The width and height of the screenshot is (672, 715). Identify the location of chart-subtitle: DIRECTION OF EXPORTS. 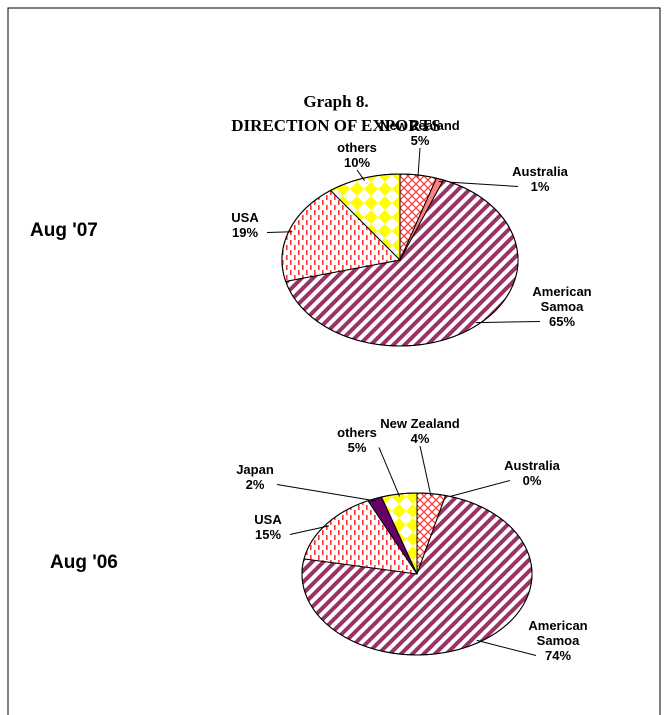
(336, 125).